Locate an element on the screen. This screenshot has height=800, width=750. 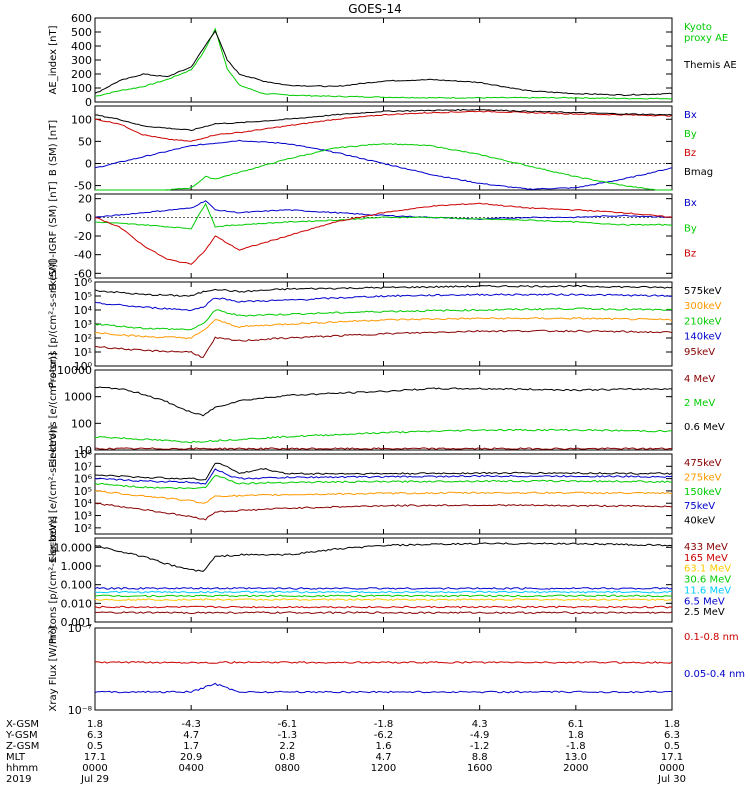
footer-value: -1.2 is located at coordinates (480, 746).